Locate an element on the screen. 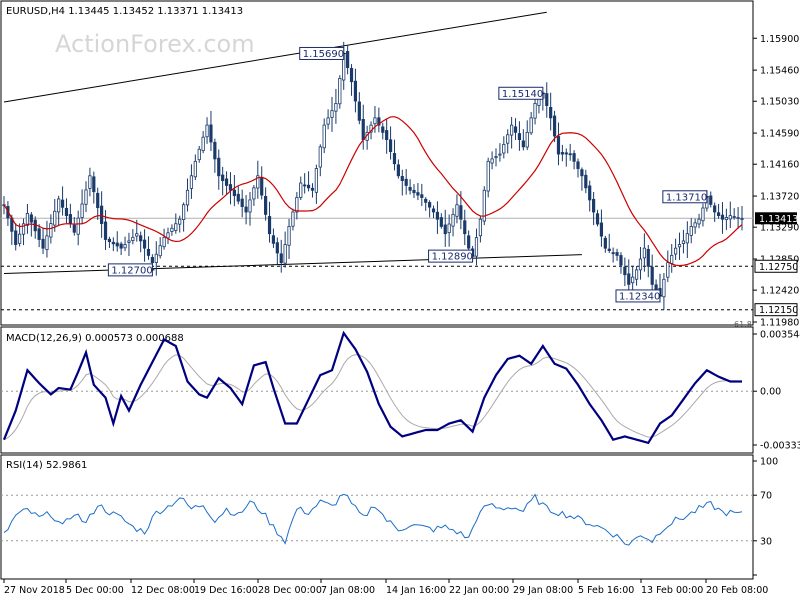  rsi-line is located at coordinates (373, 519).